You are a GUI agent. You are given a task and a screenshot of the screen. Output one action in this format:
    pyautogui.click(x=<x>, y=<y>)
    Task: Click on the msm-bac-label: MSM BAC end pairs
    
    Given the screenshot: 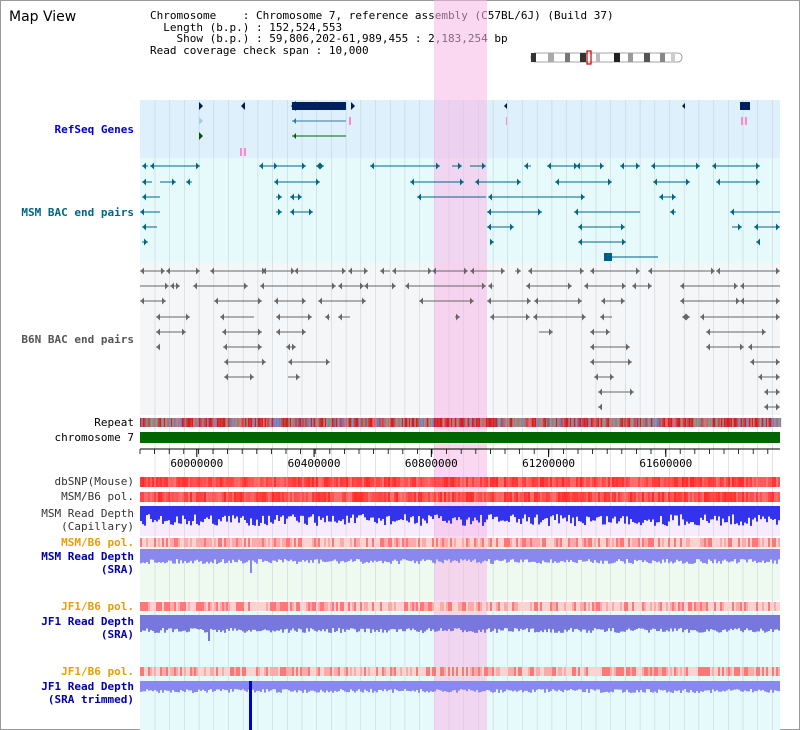 What is the action you would take?
    pyautogui.click(x=77, y=212)
    